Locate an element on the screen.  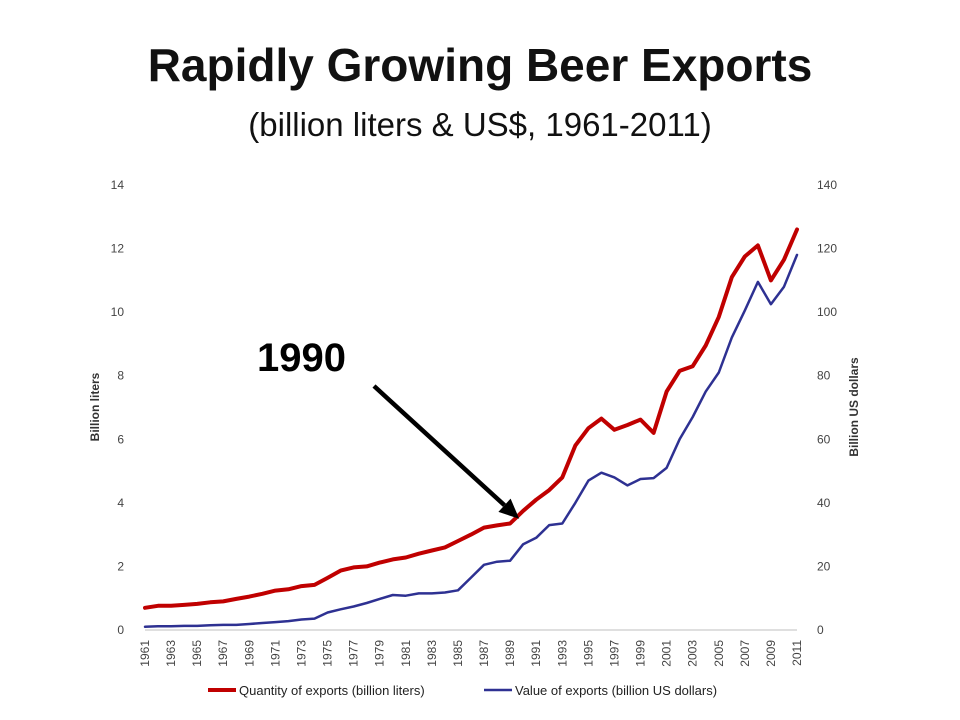
x-tick-label: 1961 is located at coordinates (145, 653).